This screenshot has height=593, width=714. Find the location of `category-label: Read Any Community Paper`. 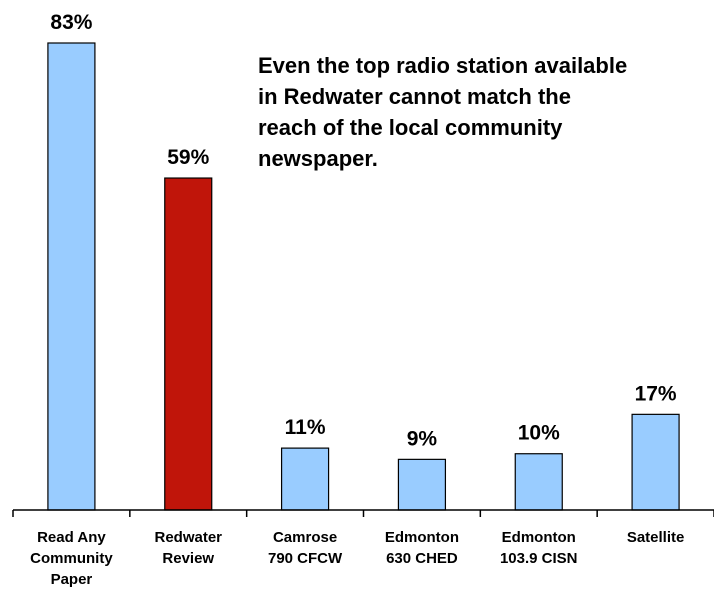

category-label: Read Any Community Paper is located at coordinates (71, 558).